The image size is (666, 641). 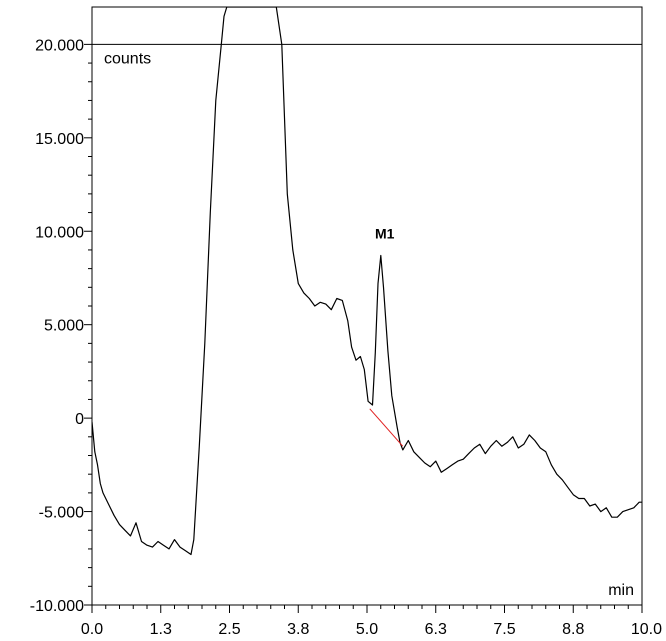 What do you see at coordinates (298, 629) in the screenshot?
I see `x-tick-label: 3.8` at bounding box center [298, 629].